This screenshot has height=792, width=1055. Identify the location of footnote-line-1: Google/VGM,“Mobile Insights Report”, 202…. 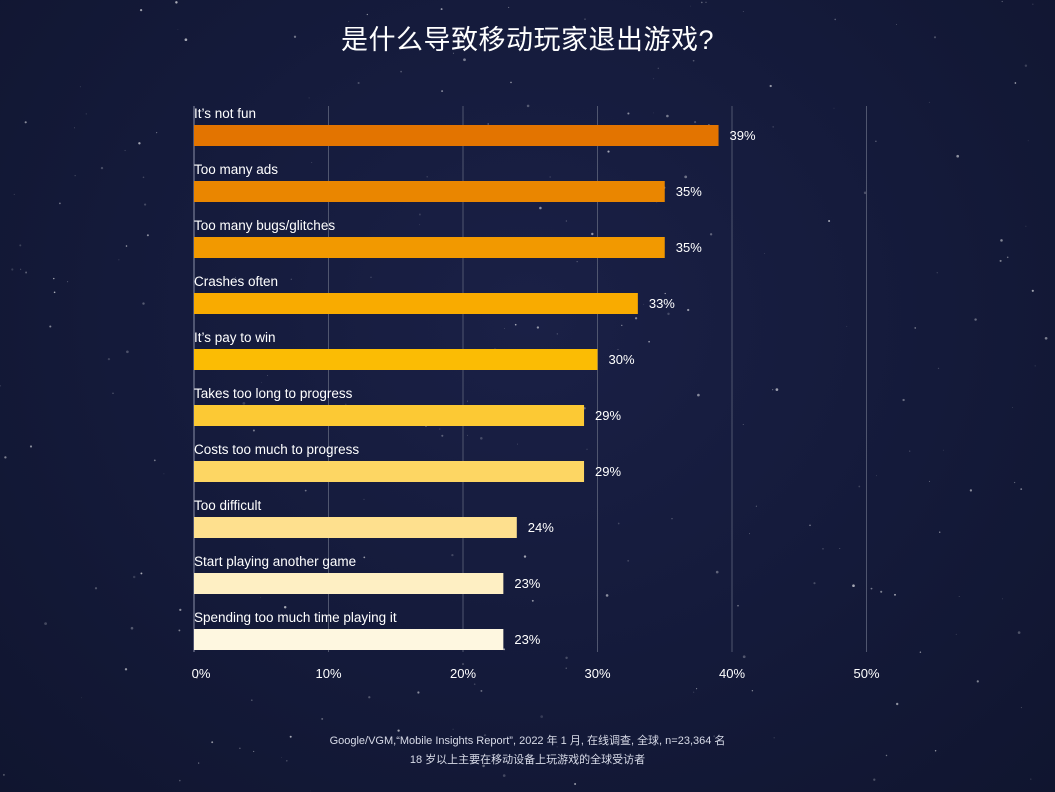
(527, 741).